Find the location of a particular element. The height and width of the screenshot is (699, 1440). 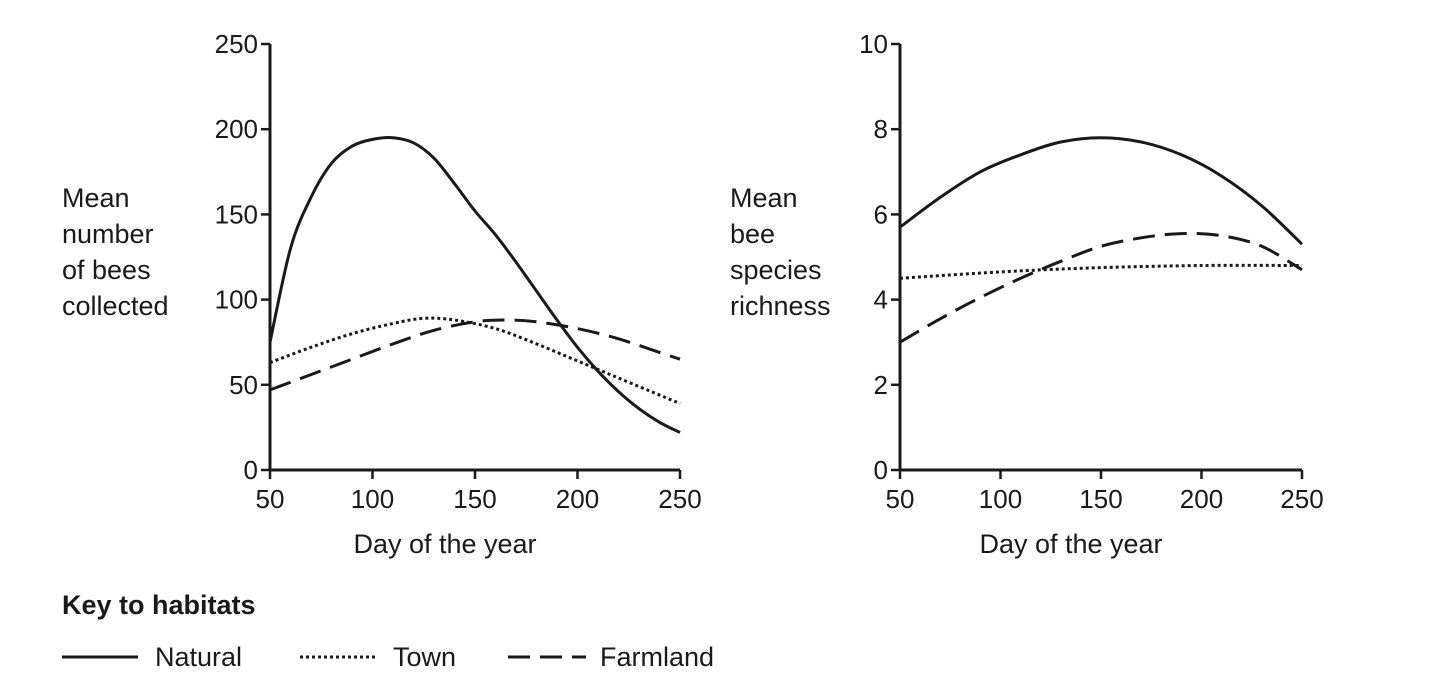

y-axis-label: of bees is located at coordinates (106, 270).